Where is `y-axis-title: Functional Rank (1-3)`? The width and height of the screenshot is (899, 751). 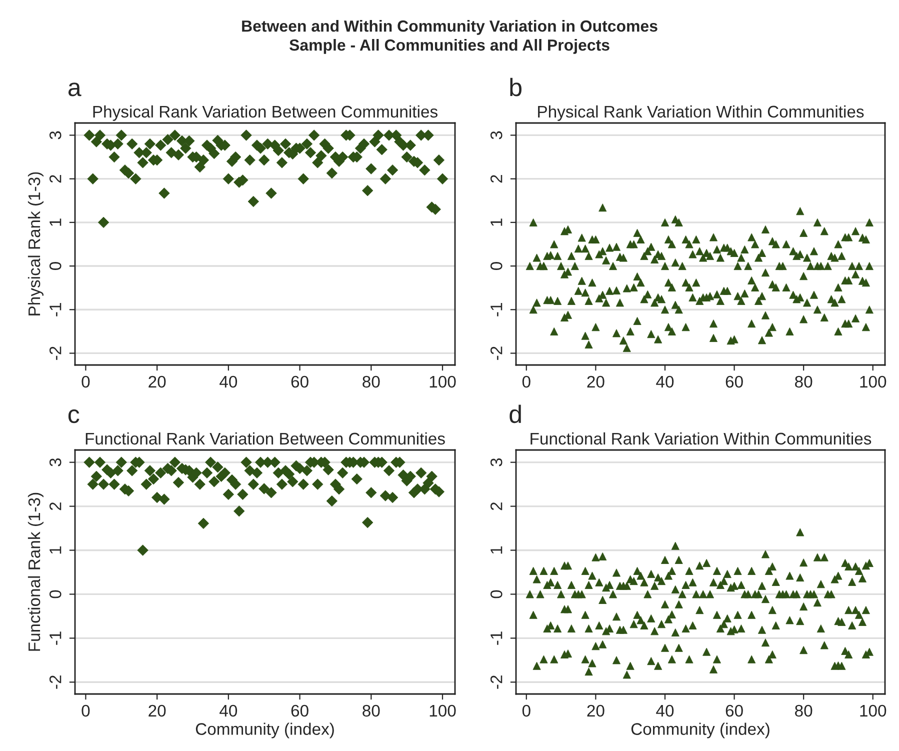 y-axis-title: Functional Rank (1-3) is located at coordinates (36, 571).